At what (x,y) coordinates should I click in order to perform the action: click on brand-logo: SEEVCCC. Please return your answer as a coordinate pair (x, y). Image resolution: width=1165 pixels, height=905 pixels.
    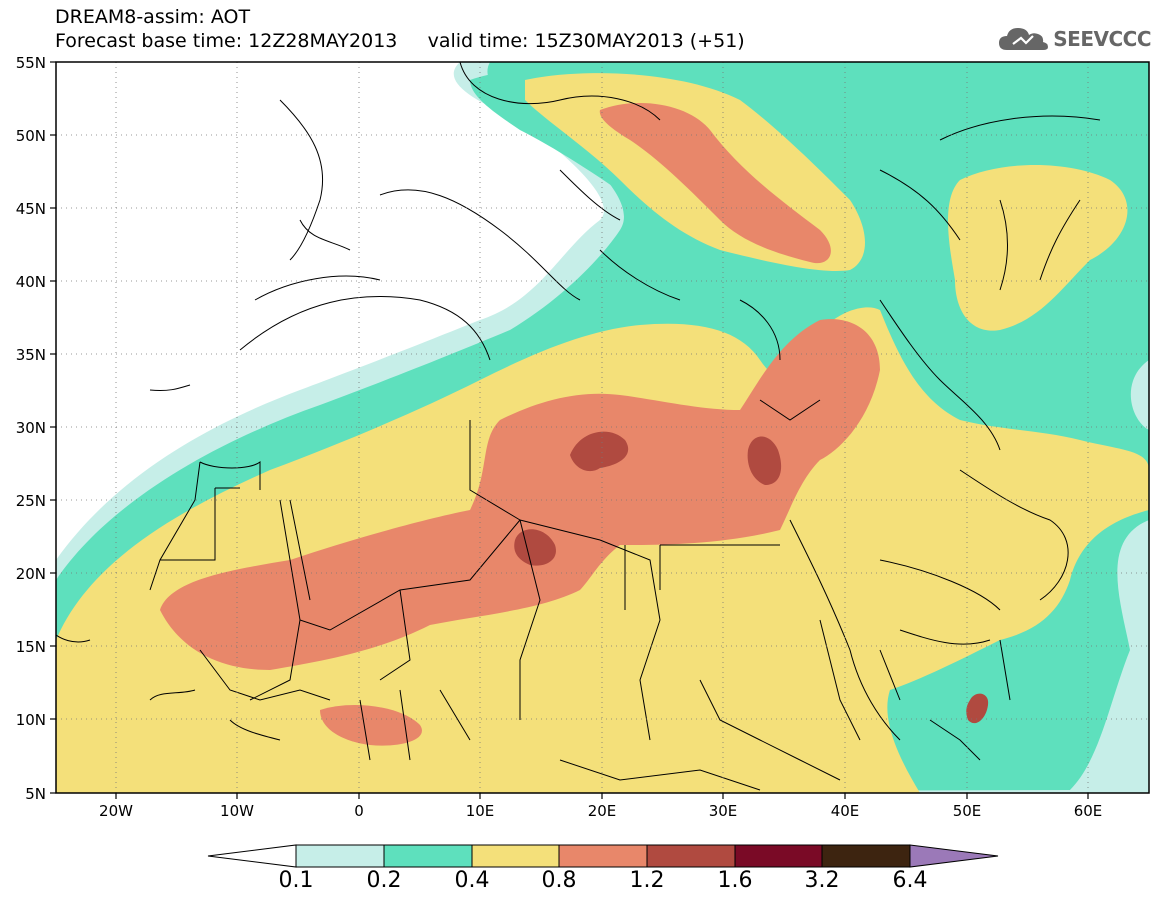
    Looking at the image, I should click on (1074, 39).